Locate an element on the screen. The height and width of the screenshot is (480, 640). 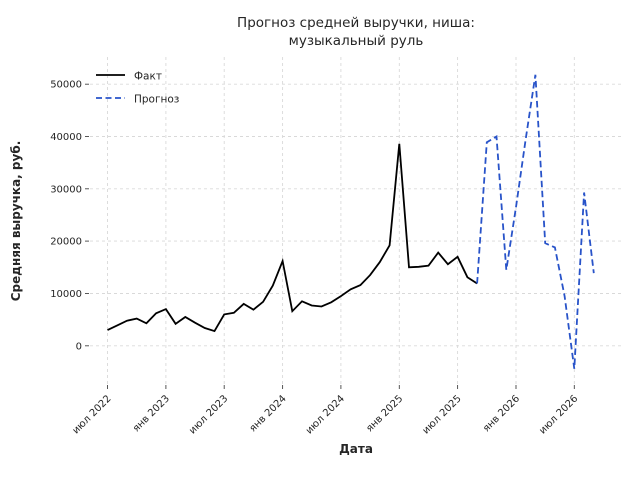
legend: Факт Прогноз is located at coordinates (137, 88).